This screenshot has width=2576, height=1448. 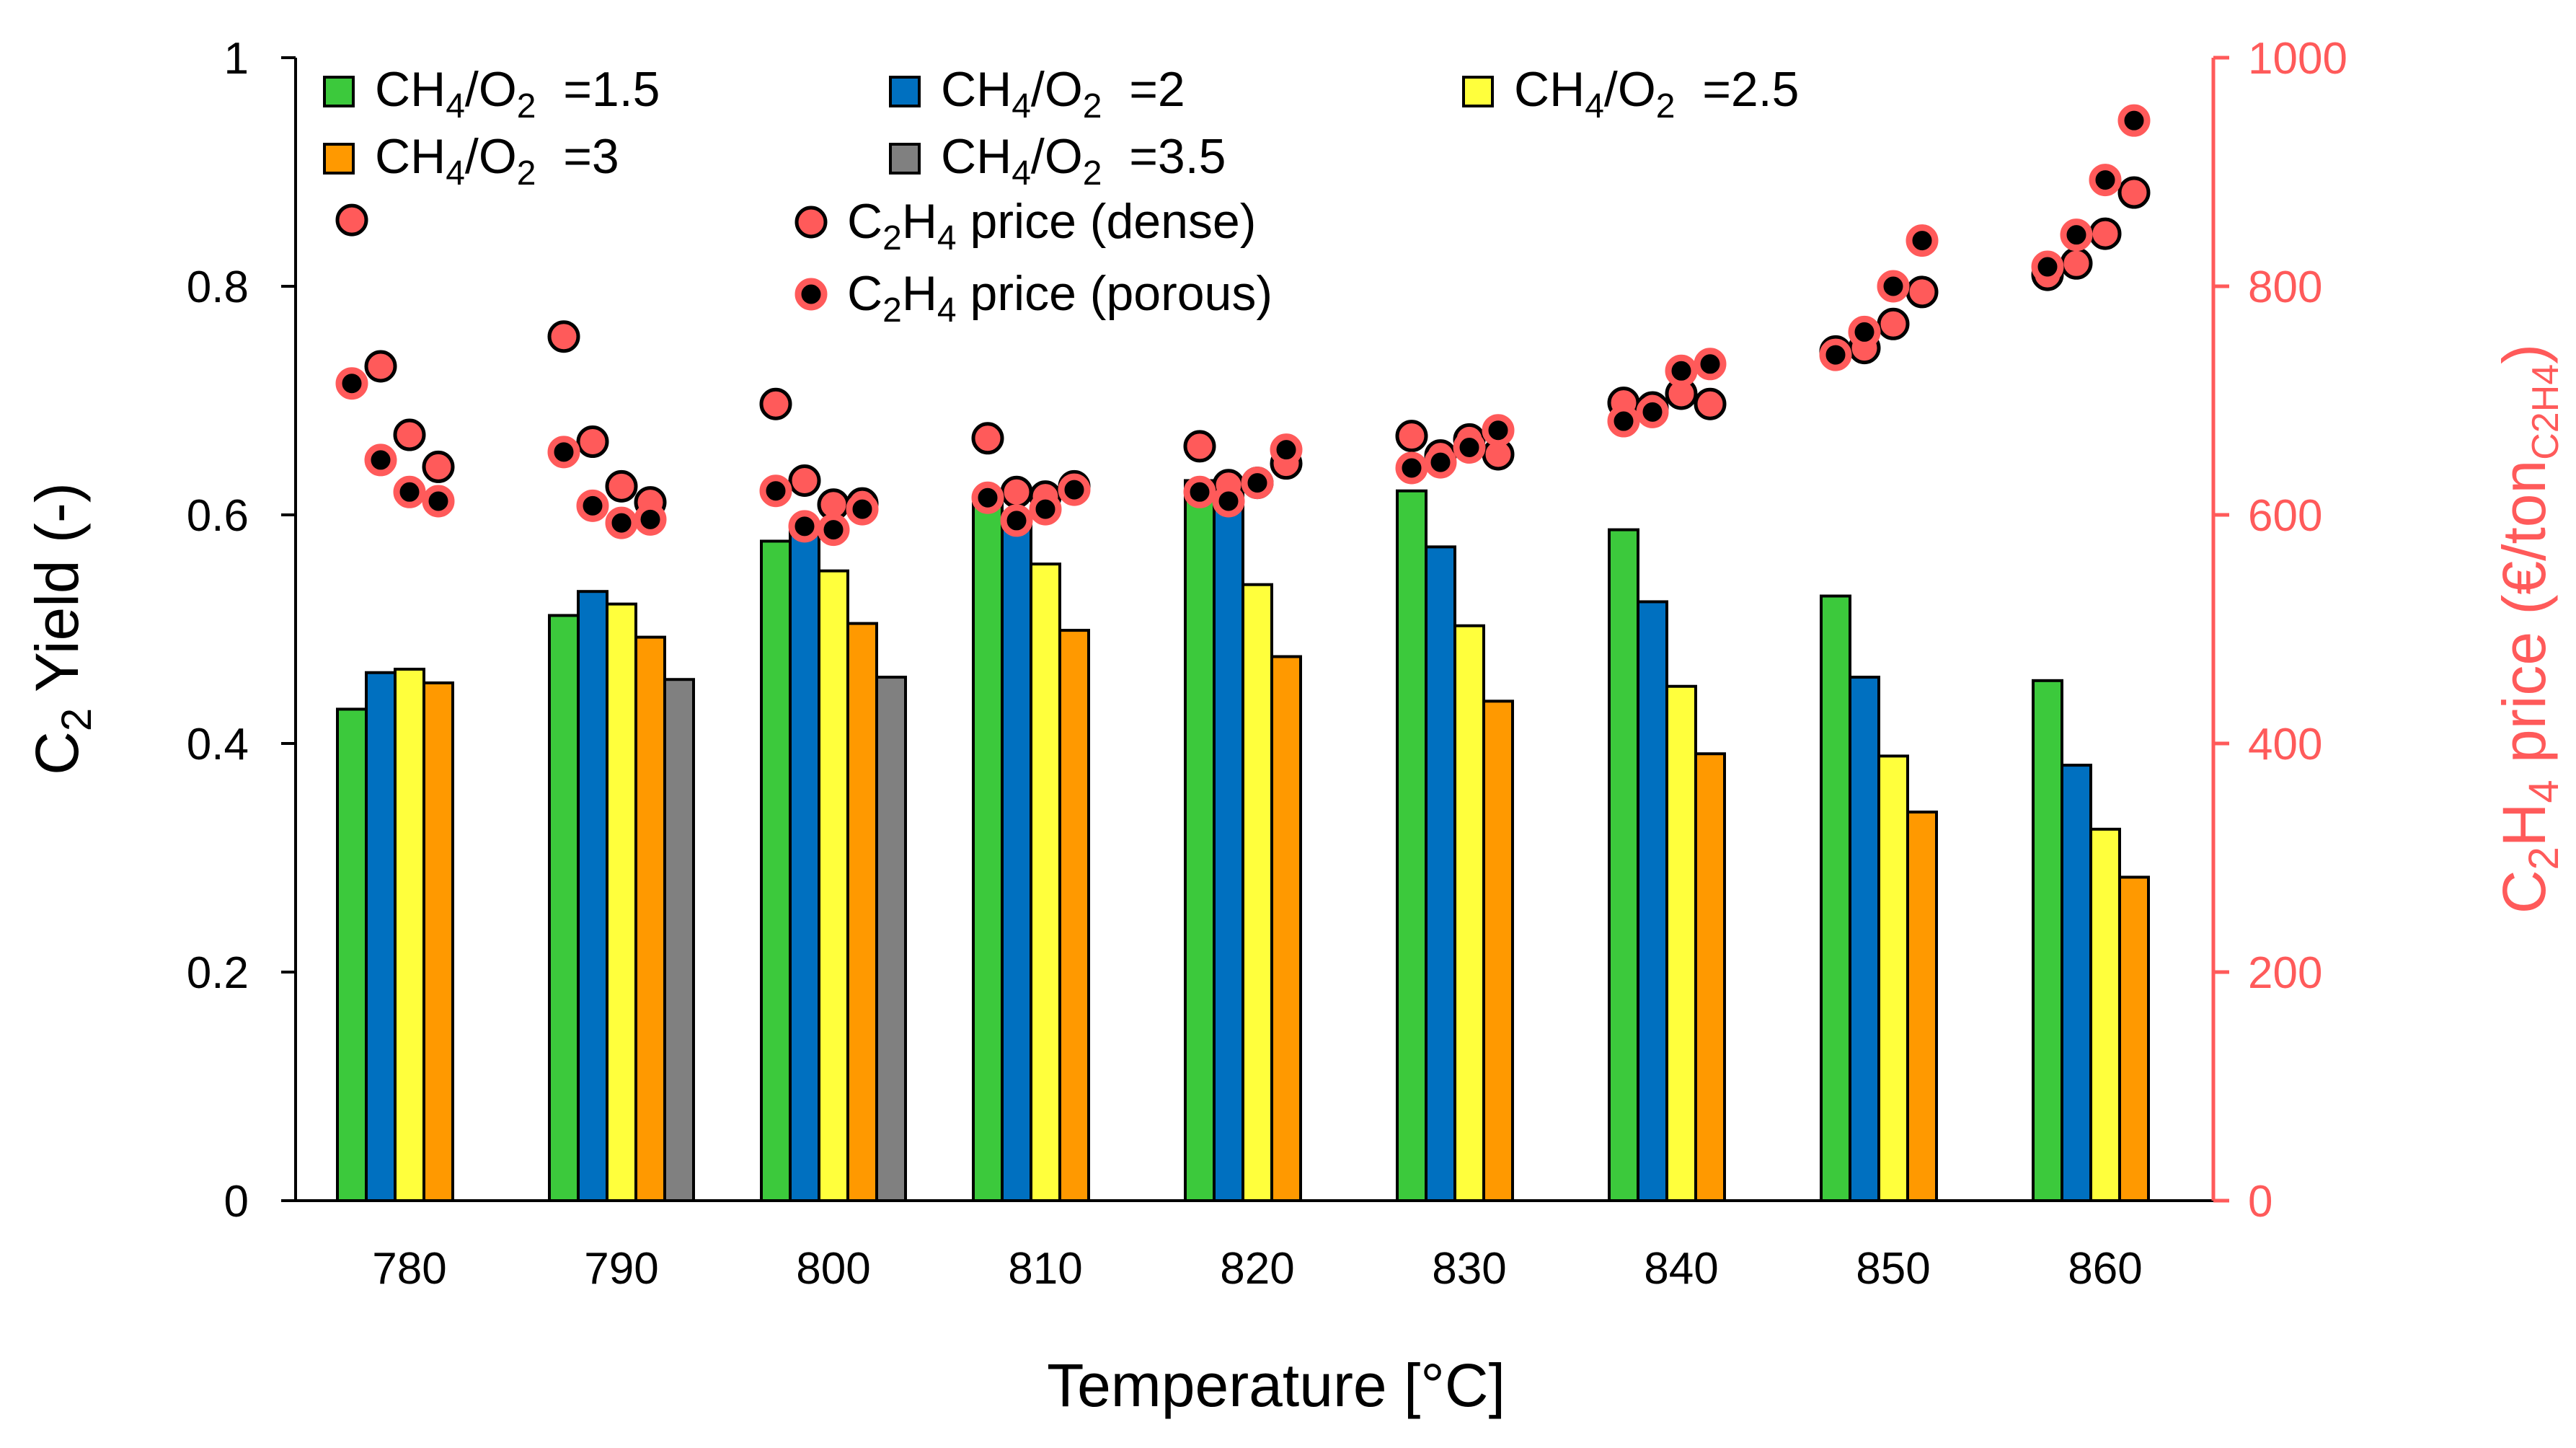 I want to click on right-tick-label: 800, so click(x=2285, y=287).